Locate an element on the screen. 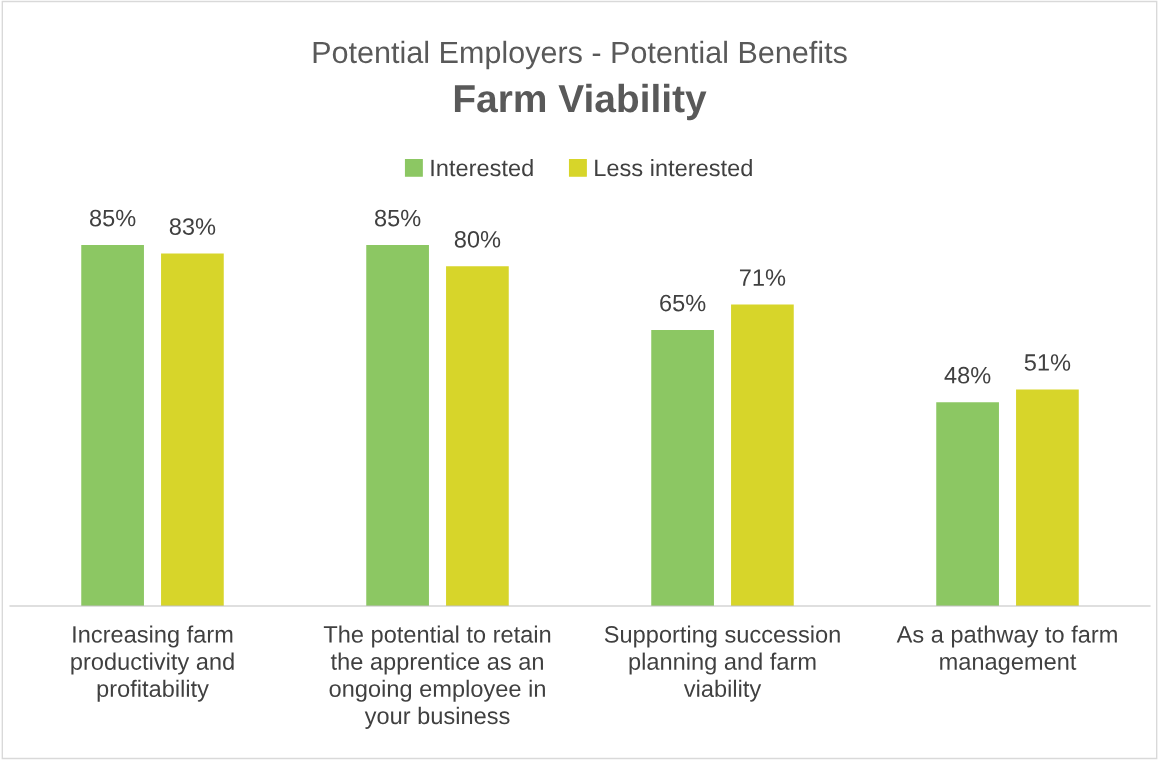 The width and height of the screenshot is (1159, 760). legend-label: Interested is located at coordinates (482, 168).